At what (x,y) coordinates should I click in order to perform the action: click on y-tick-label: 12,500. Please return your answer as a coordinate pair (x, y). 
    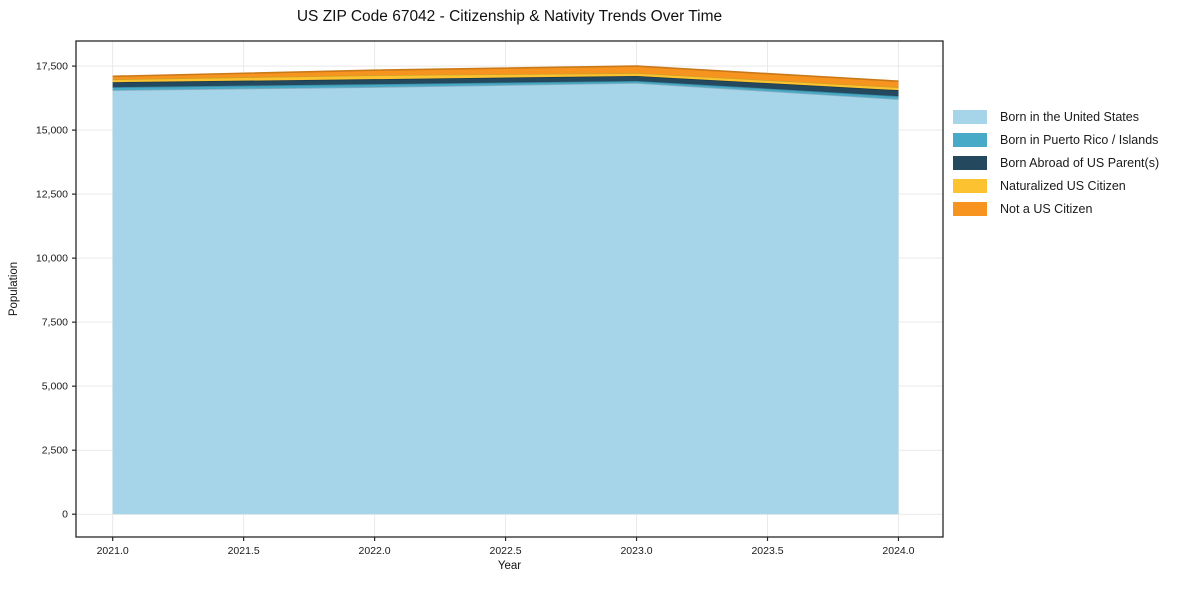
    Looking at the image, I should click on (52, 195).